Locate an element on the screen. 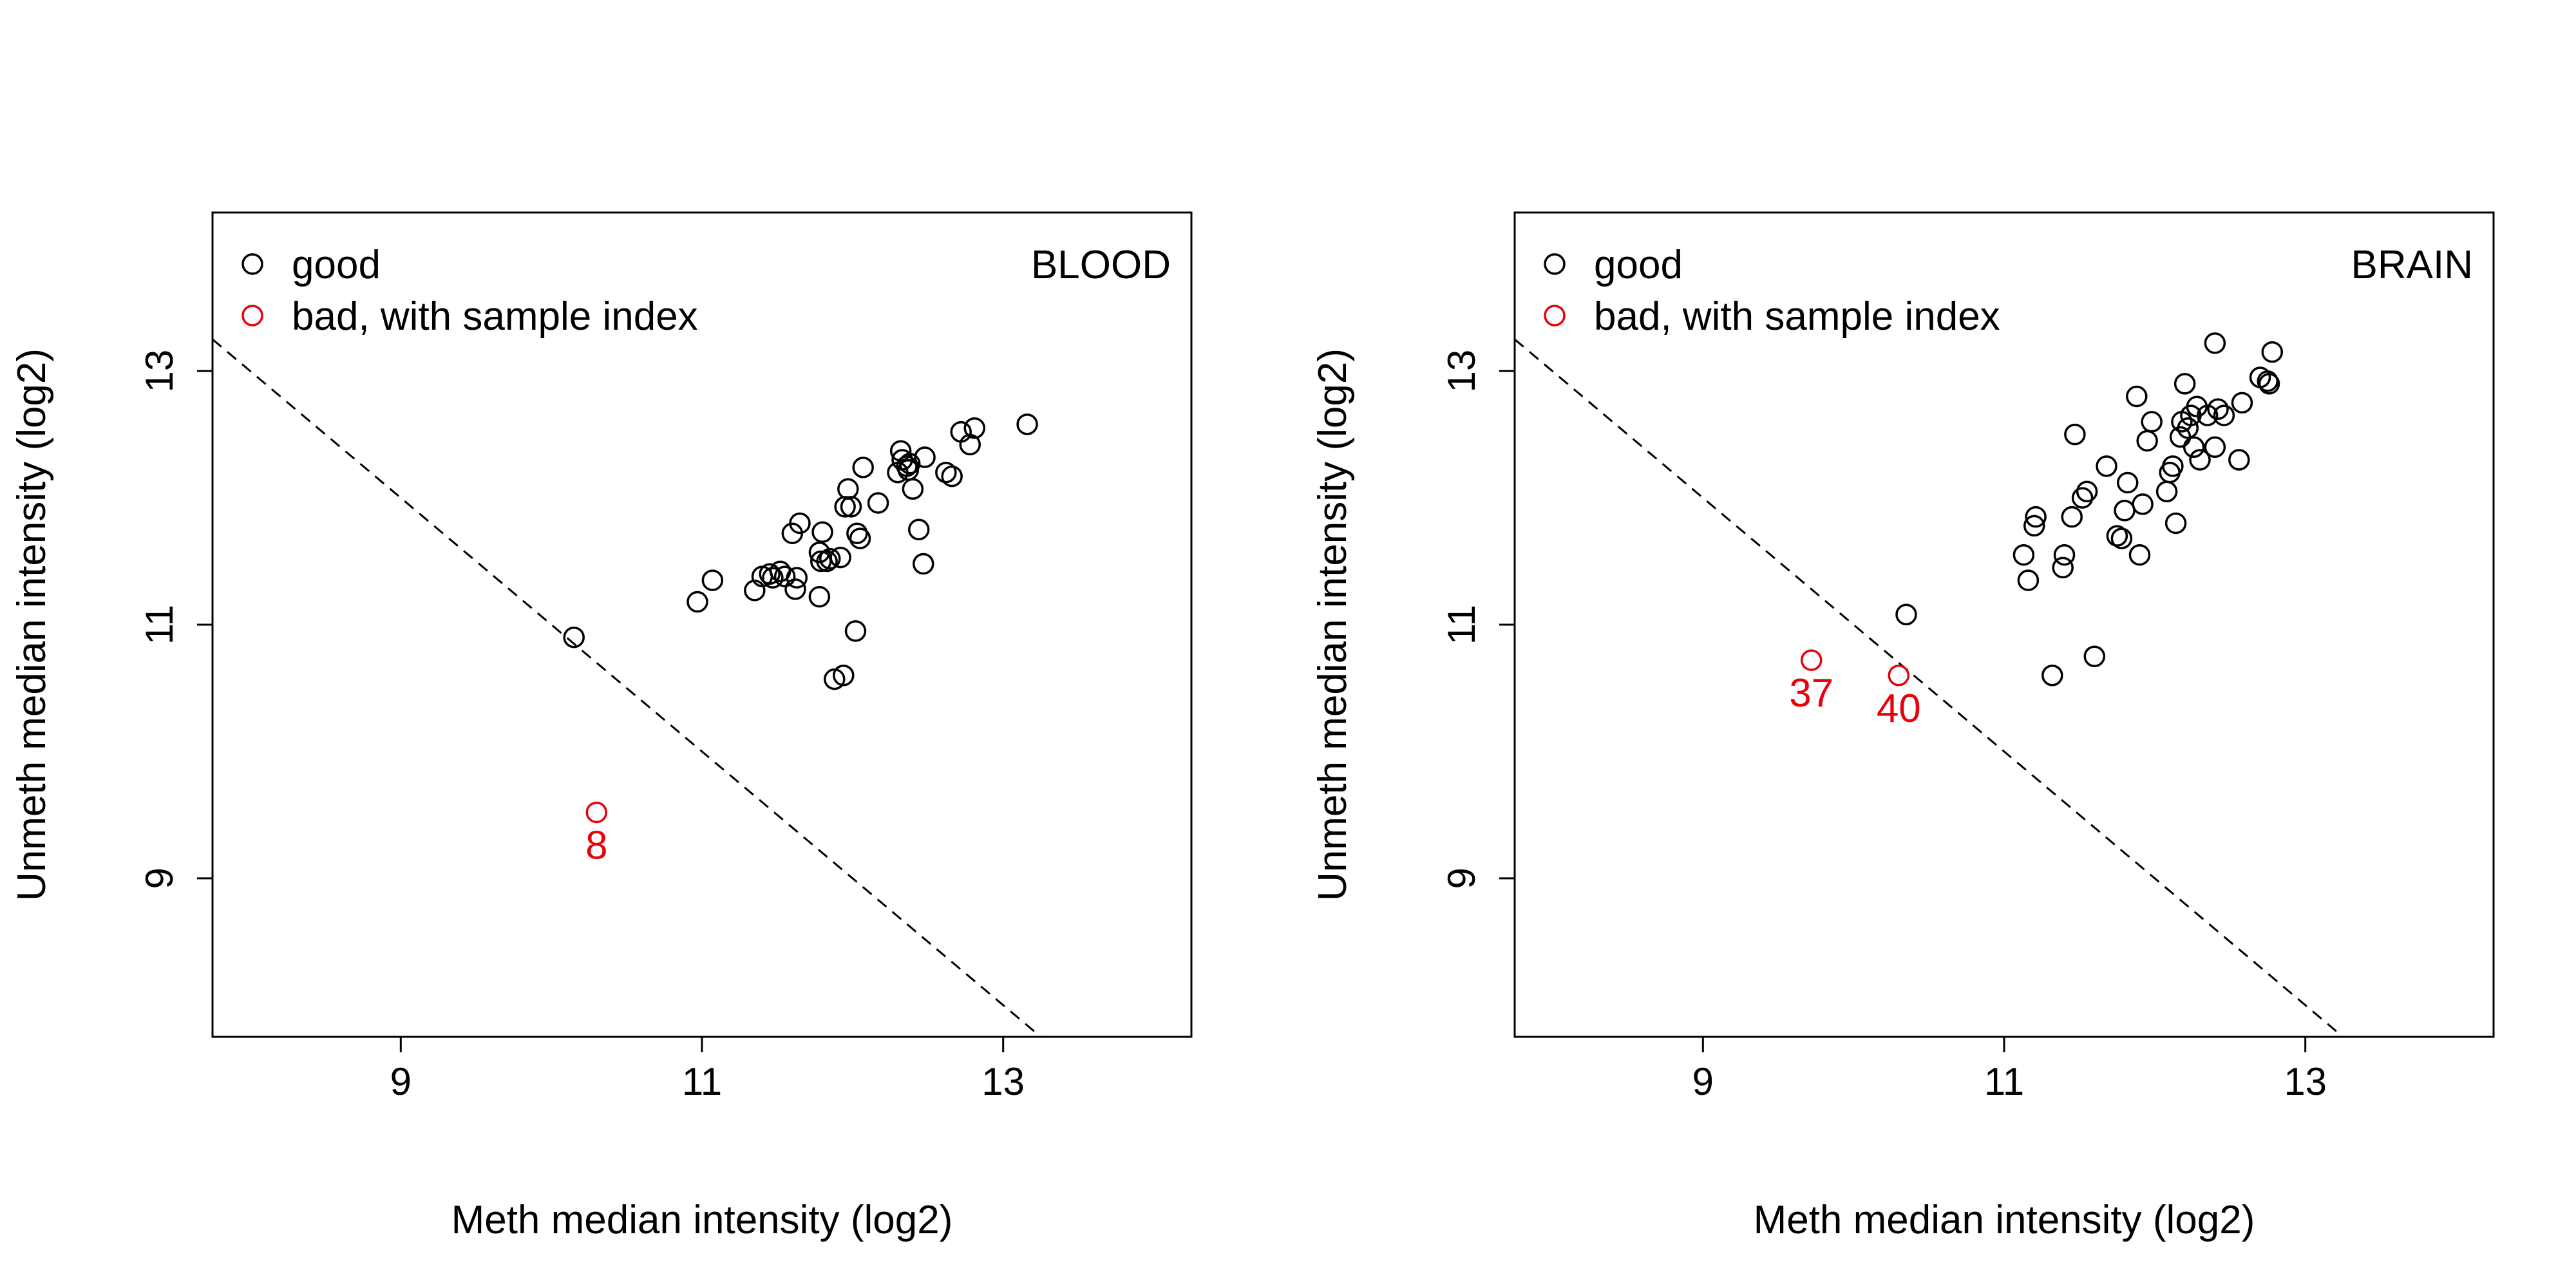  points-layer: 37 40 is located at coordinates (2036, 531).